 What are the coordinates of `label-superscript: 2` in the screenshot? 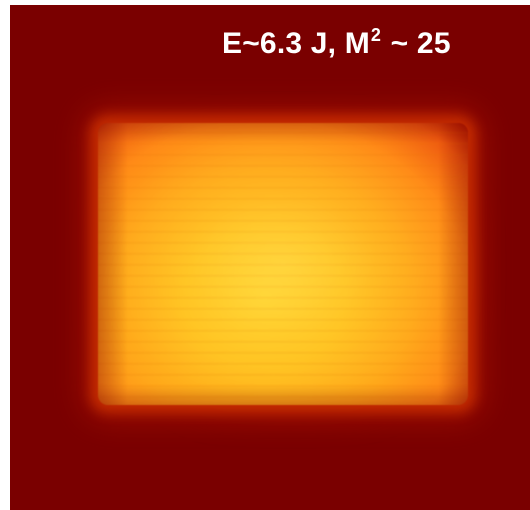 It's located at (376, 35).